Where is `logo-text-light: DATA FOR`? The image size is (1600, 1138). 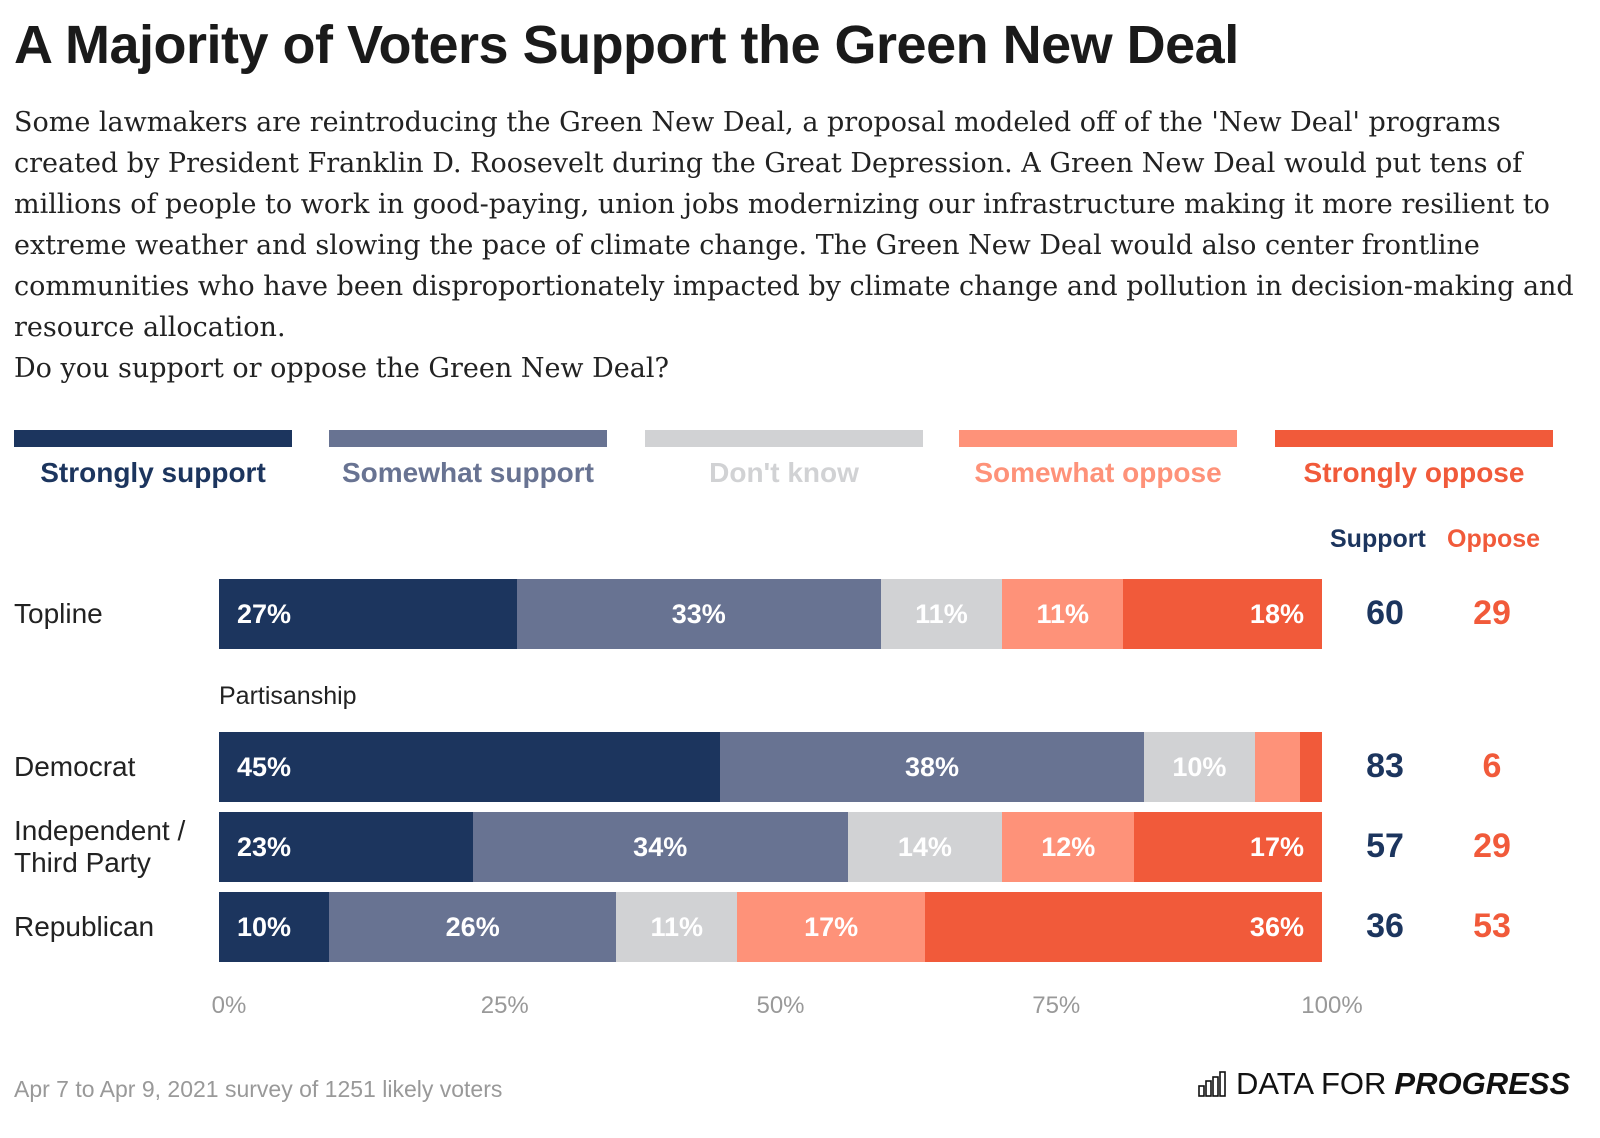
logo-text-light: DATA FOR is located at coordinates (1311, 1083).